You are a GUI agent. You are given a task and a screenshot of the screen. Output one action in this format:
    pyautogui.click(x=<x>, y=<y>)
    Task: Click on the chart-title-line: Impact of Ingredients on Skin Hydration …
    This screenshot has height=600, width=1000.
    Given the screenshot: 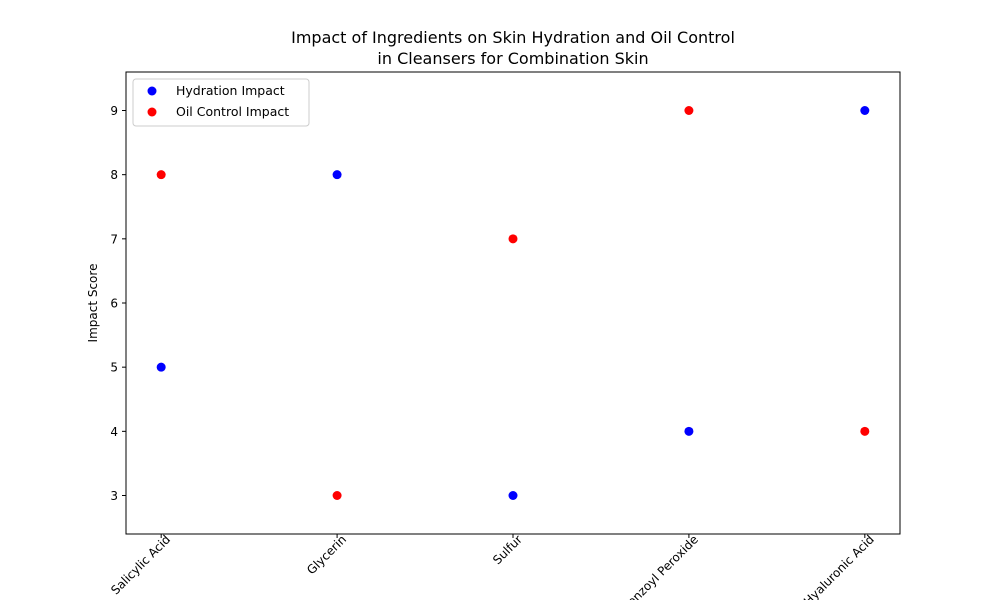 What is the action you would take?
    pyautogui.click(x=513, y=37)
    